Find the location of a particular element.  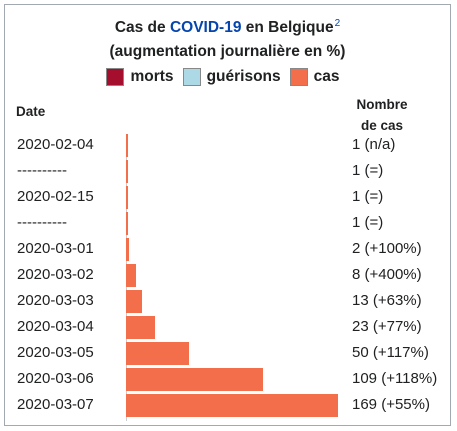

table-row: 2020-03-02 8 (+400%) is located at coordinates (227, 275).